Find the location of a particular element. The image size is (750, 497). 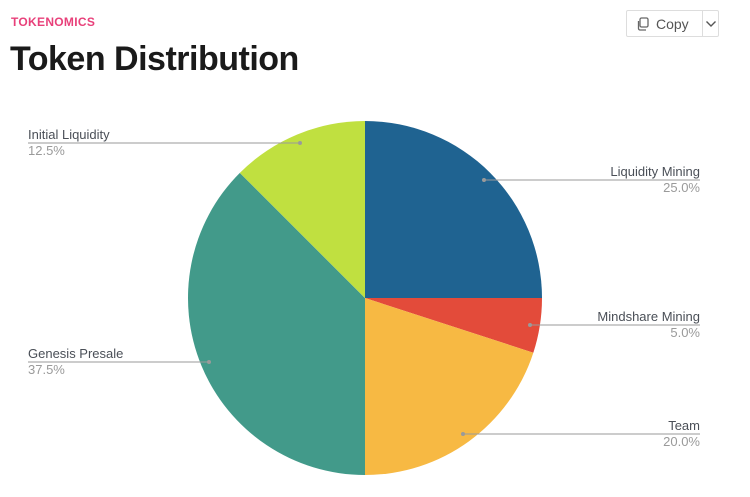

page-title: Token Distribution is located at coordinates (154, 59).